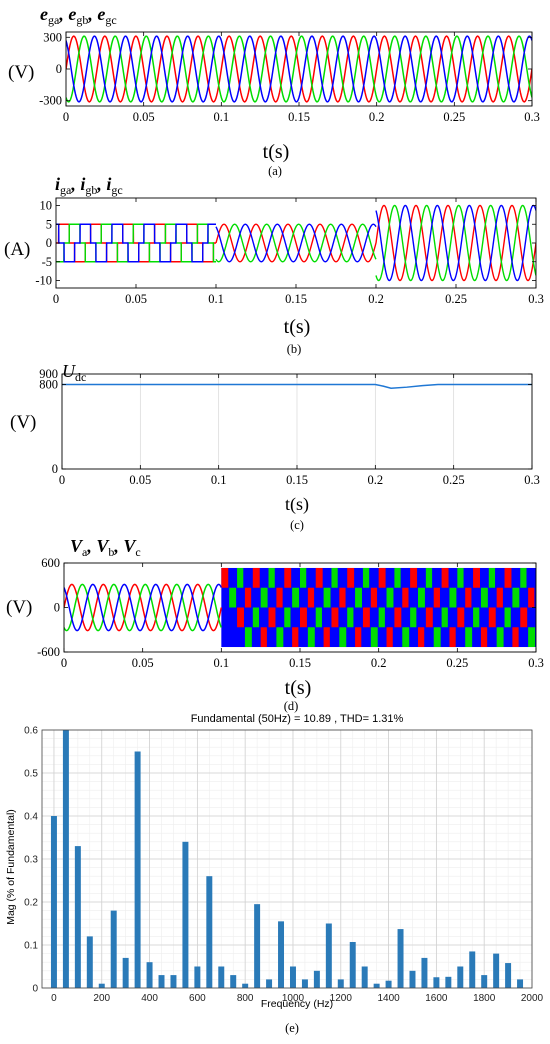 The width and height of the screenshot is (550, 1044). Describe the element at coordinates (31, 817) in the screenshot. I see `y-tick-label: 0.4` at that location.